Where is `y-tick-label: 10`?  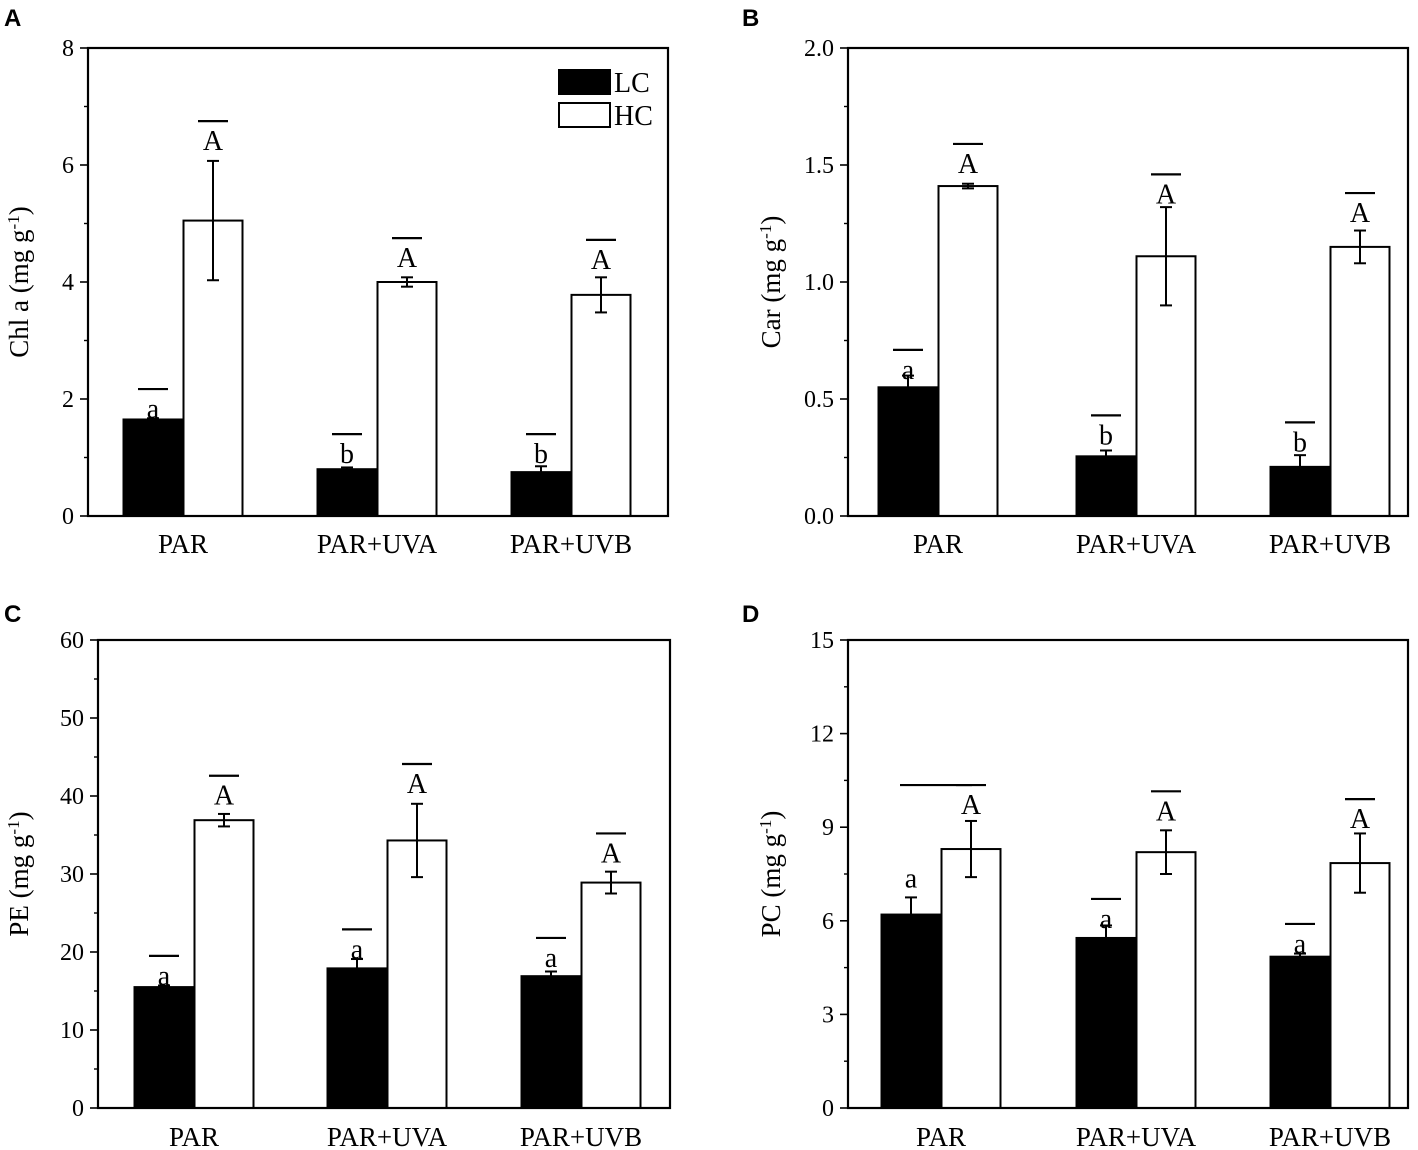 y-tick-label: 10 is located at coordinates (72, 1031).